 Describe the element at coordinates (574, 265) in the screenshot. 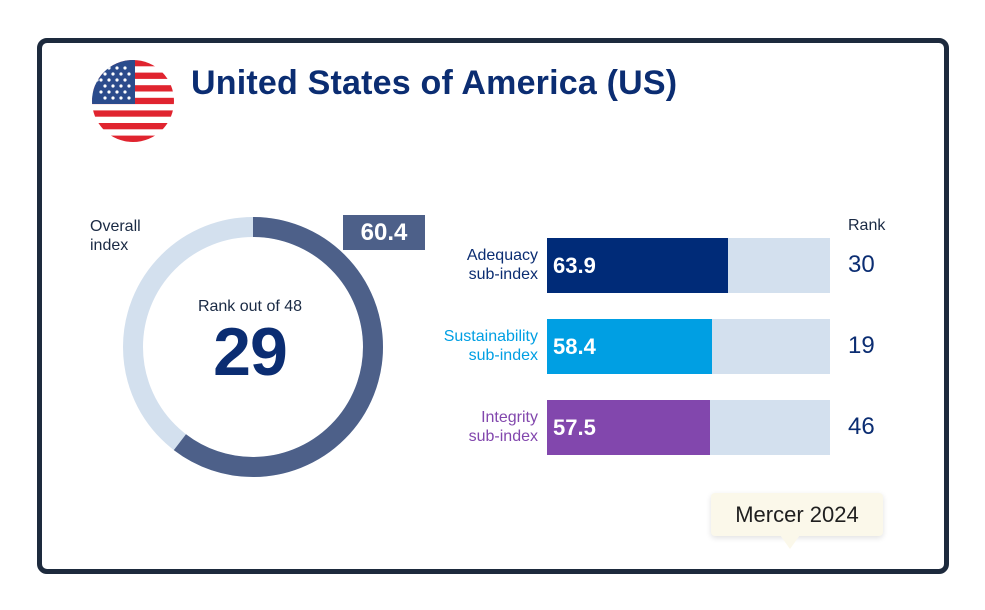

I see `bar-value-label: 63.9` at that location.